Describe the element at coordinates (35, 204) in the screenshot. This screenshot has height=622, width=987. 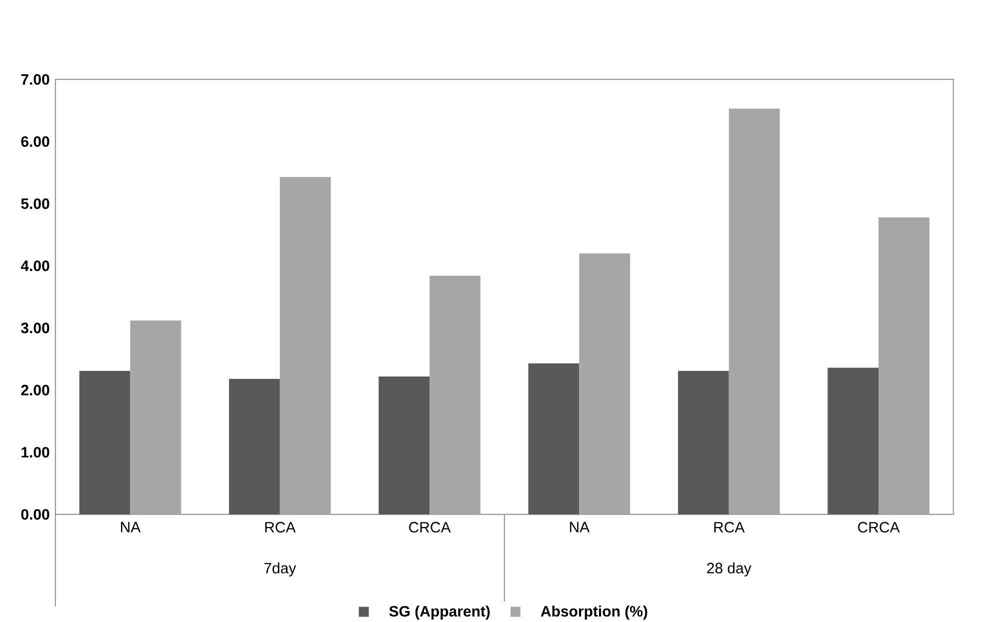
I see `y-tick-label: 5.00` at that location.